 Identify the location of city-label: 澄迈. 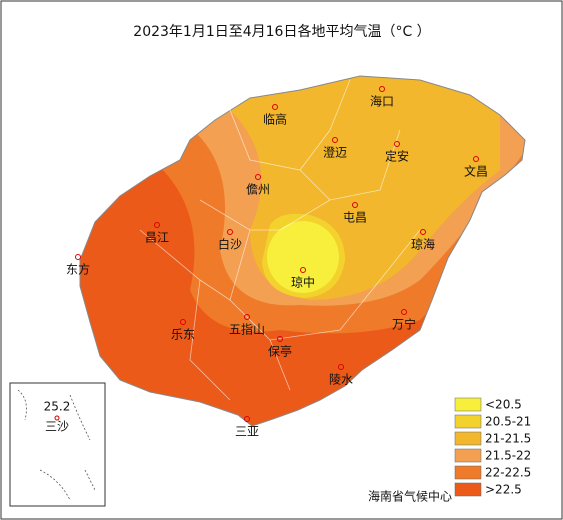
(335, 152).